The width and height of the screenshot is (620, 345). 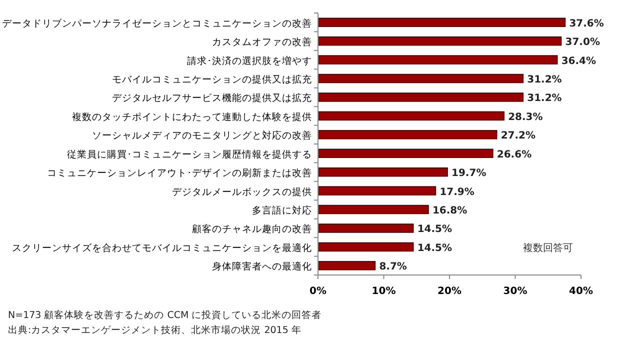 What do you see at coordinates (165, 315) in the screenshot?
I see `text: N=173 顧客体験を改善するための CCM に投資している北米の回答者` at bounding box center [165, 315].